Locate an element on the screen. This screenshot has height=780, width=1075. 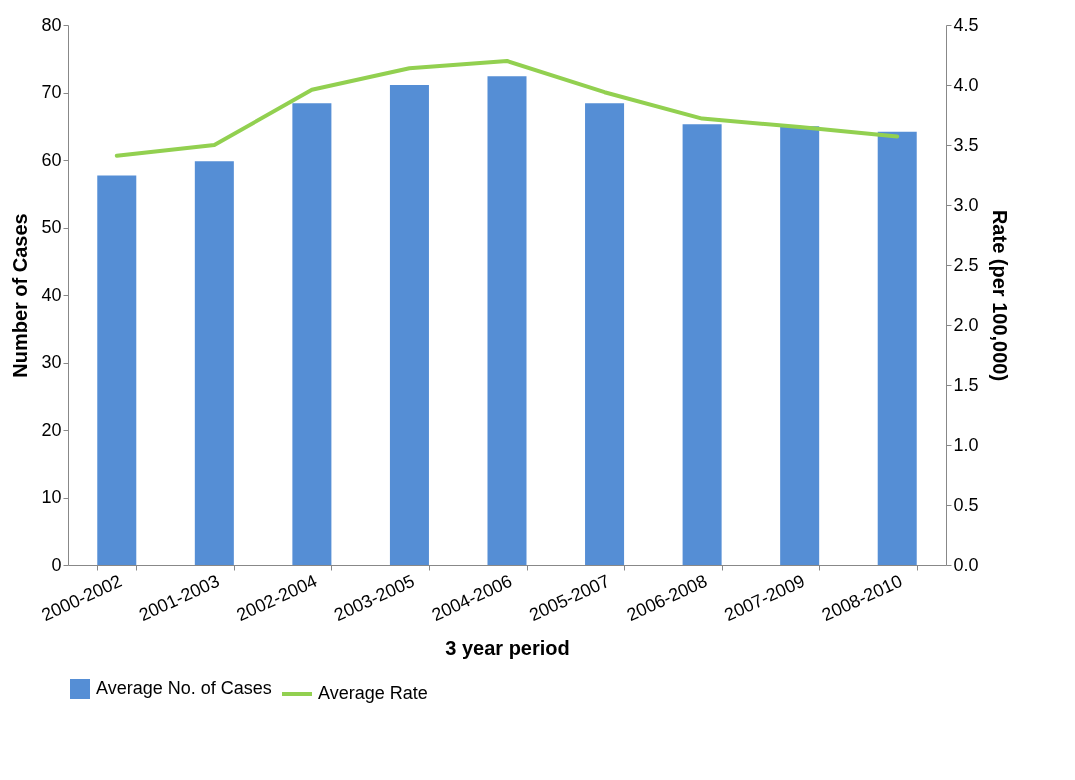
y2-tick-label: 0.0 is located at coordinates (966, 564).